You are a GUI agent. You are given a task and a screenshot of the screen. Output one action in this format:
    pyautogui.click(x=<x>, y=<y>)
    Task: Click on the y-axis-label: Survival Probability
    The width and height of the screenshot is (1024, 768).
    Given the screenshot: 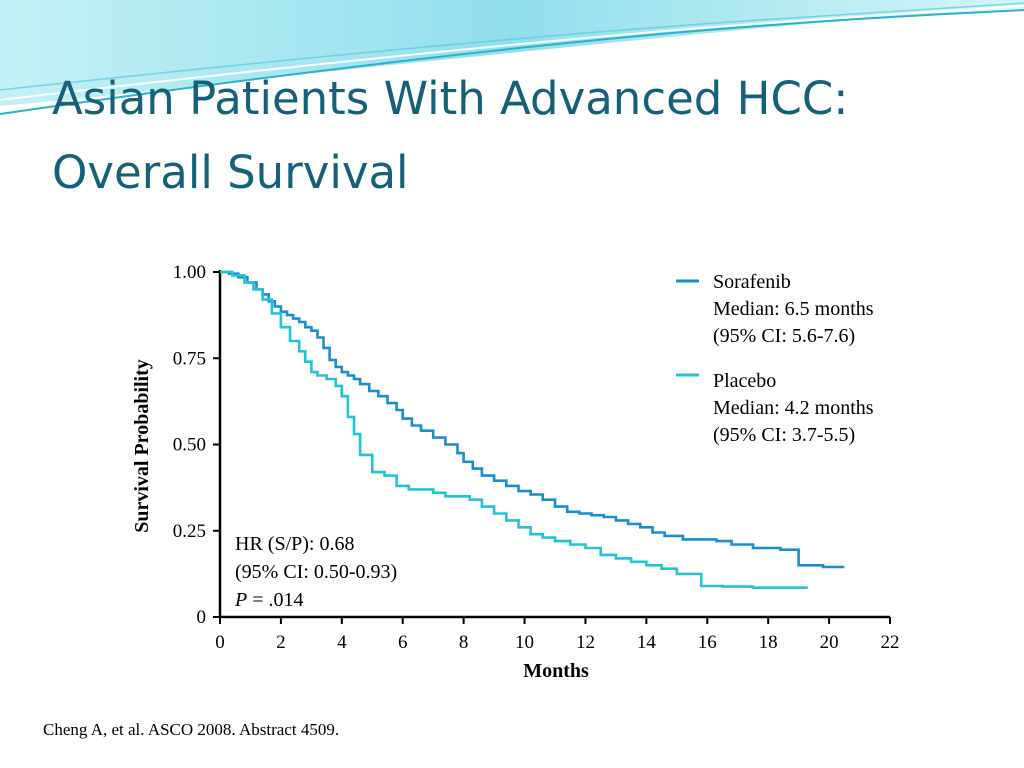 What is the action you would take?
    pyautogui.click(x=142, y=446)
    